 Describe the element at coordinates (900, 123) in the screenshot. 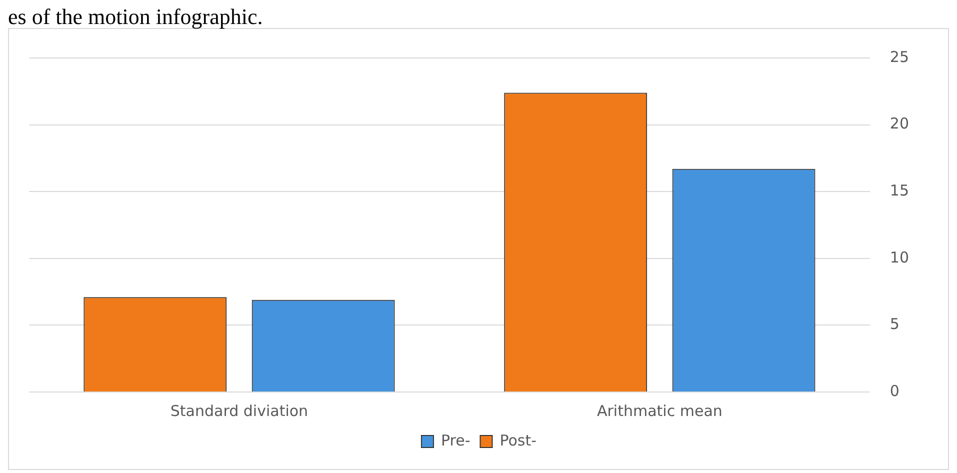

I see `y-tick-label: 20` at that location.